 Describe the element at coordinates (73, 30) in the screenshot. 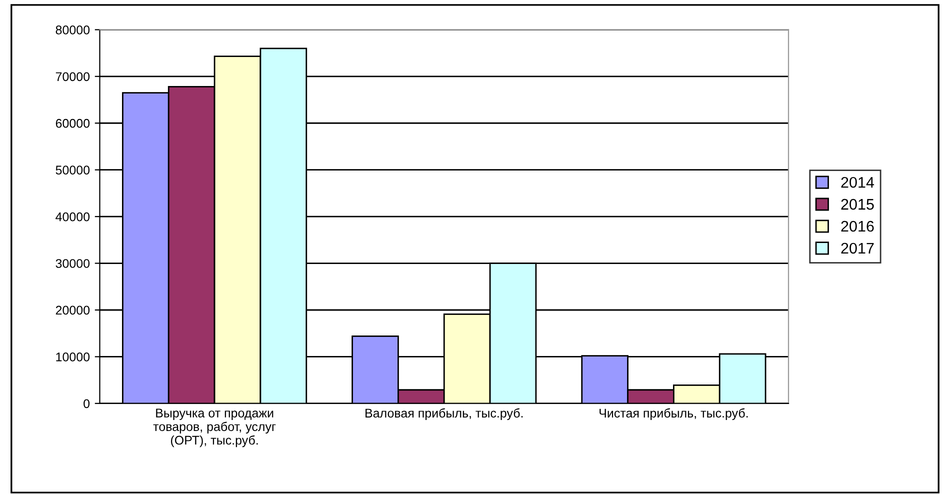

I see `y-tick-label: 80000` at that location.